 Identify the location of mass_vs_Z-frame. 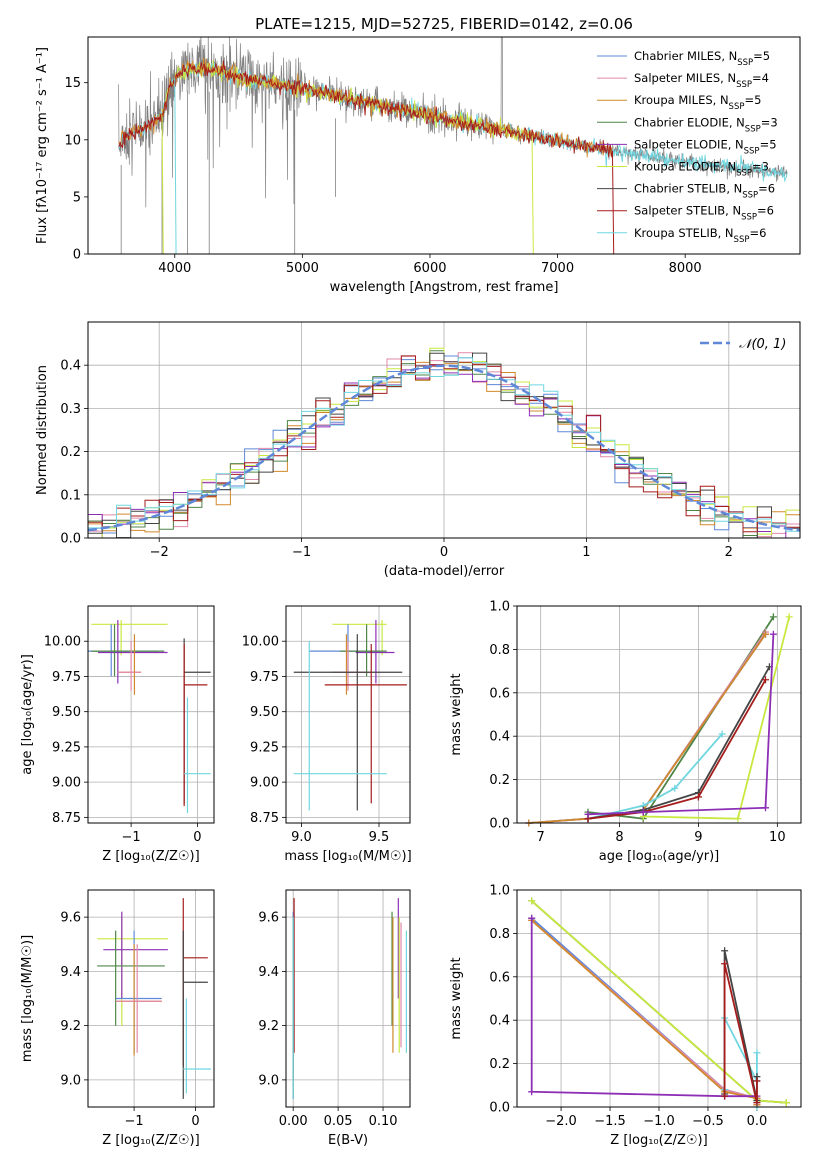
(151, 998).